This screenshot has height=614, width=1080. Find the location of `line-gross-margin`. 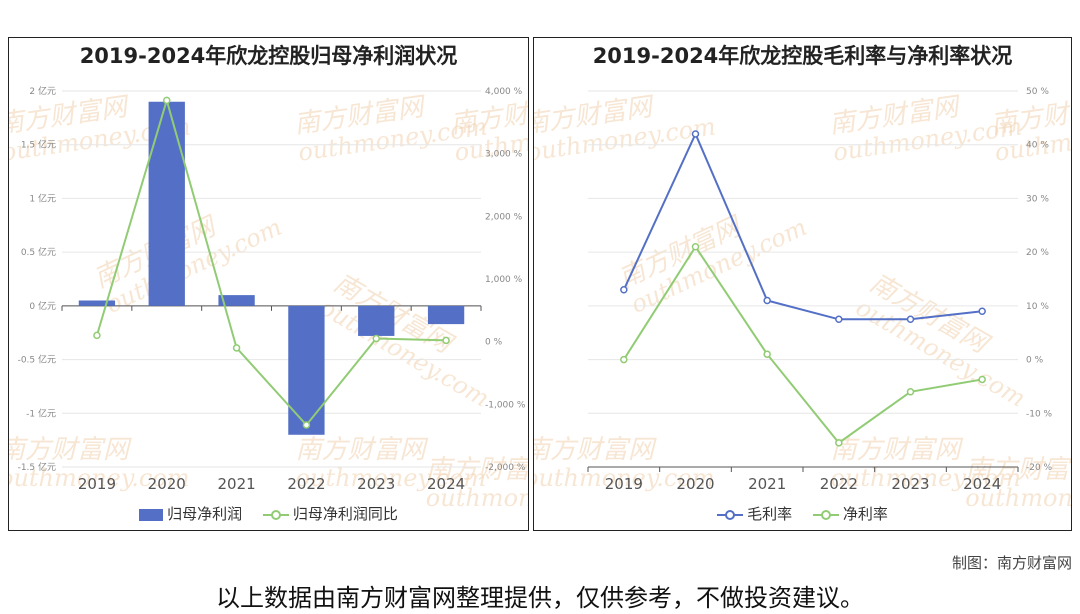

line-gross-margin is located at coordinates (802, 226).